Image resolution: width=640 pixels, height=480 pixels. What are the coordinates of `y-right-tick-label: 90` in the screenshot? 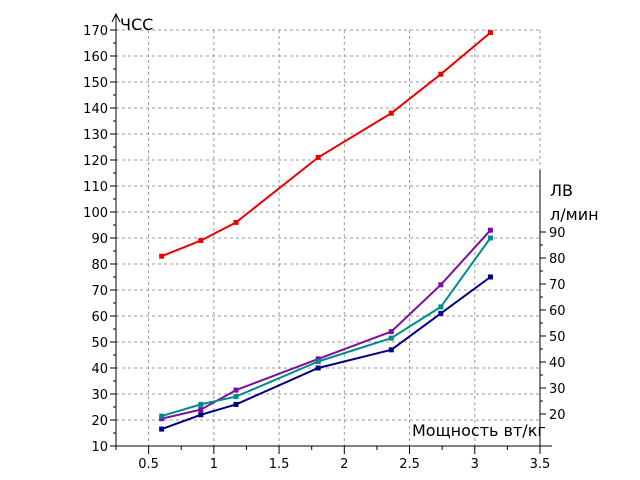 It's located at (557, 233).